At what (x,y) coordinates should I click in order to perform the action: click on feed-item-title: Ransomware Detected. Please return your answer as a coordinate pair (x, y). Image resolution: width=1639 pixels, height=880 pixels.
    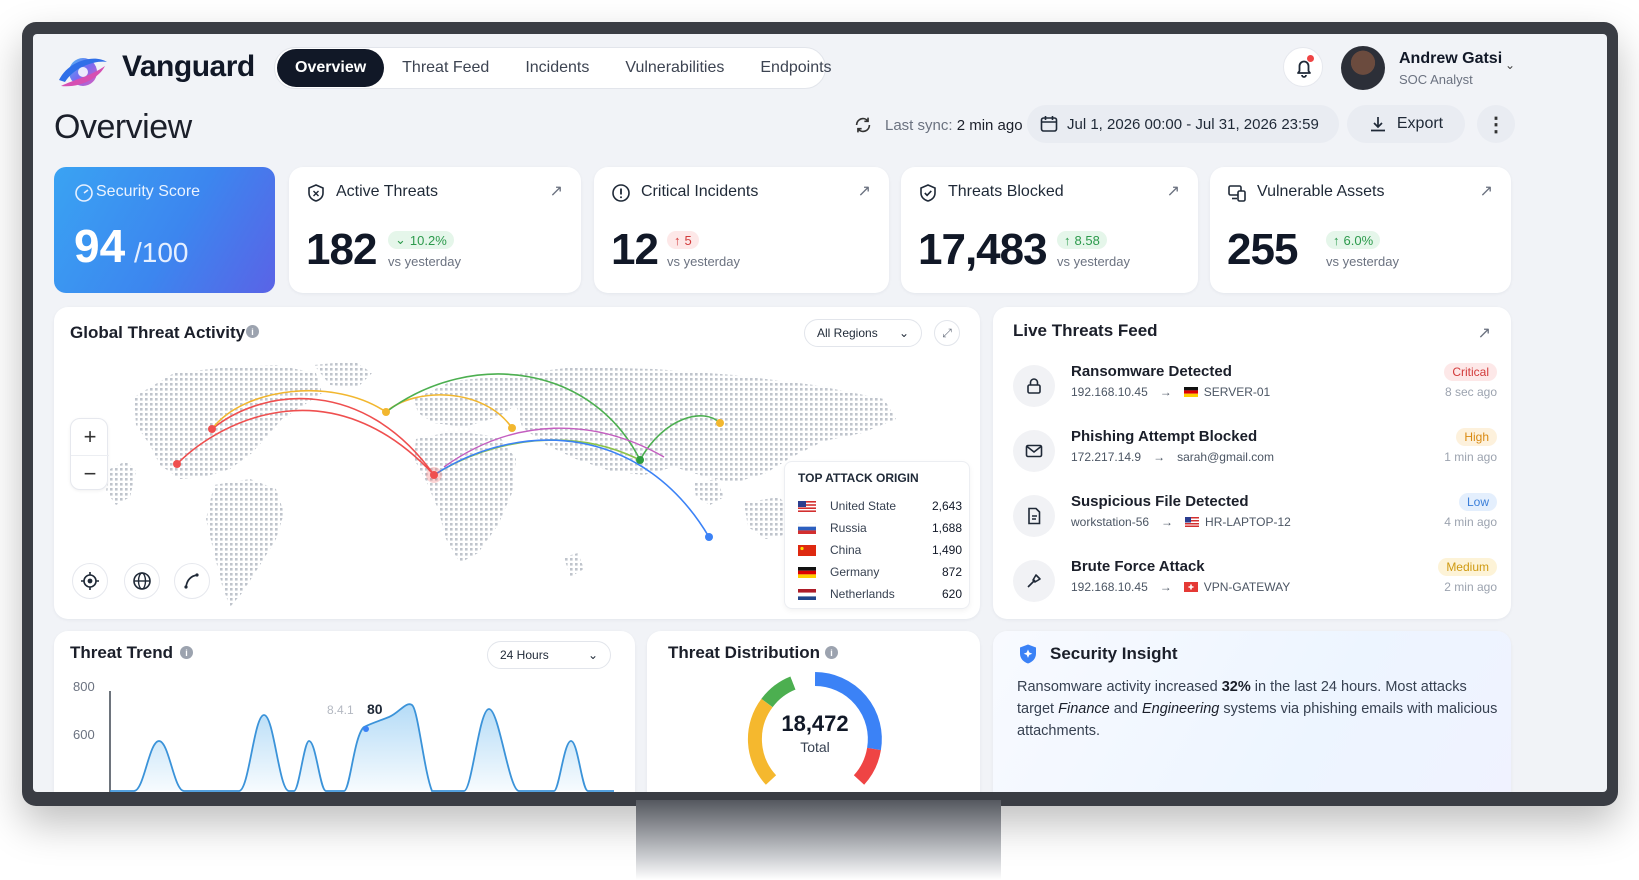
    Looking at the image, I should click on (1151, 371).